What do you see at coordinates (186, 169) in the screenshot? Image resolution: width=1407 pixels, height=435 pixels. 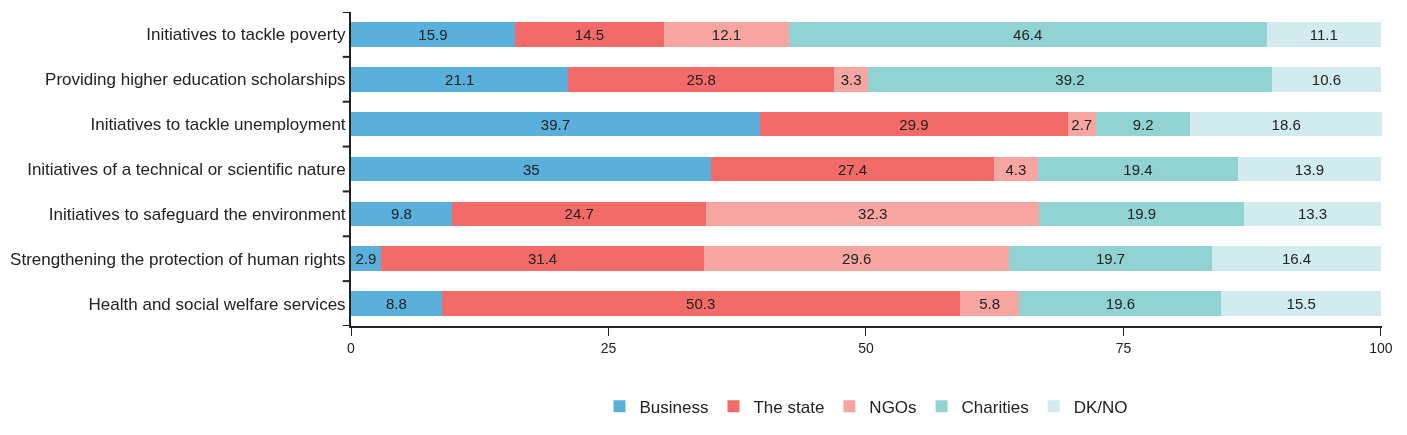 I see `y-tick-label: Initiatives of a technical or scientific nature` at bounding box center [186, 169].